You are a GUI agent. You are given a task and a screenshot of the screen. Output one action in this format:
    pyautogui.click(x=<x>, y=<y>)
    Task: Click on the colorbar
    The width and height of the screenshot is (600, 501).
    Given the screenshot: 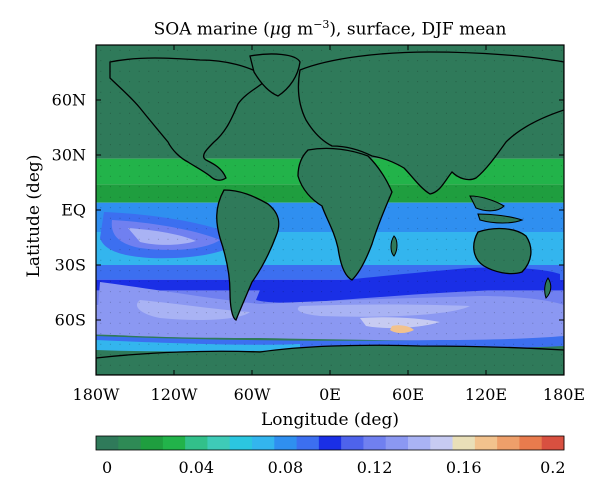 What is the action you would take?
    pyautogui.click(x=330, y=443)
    